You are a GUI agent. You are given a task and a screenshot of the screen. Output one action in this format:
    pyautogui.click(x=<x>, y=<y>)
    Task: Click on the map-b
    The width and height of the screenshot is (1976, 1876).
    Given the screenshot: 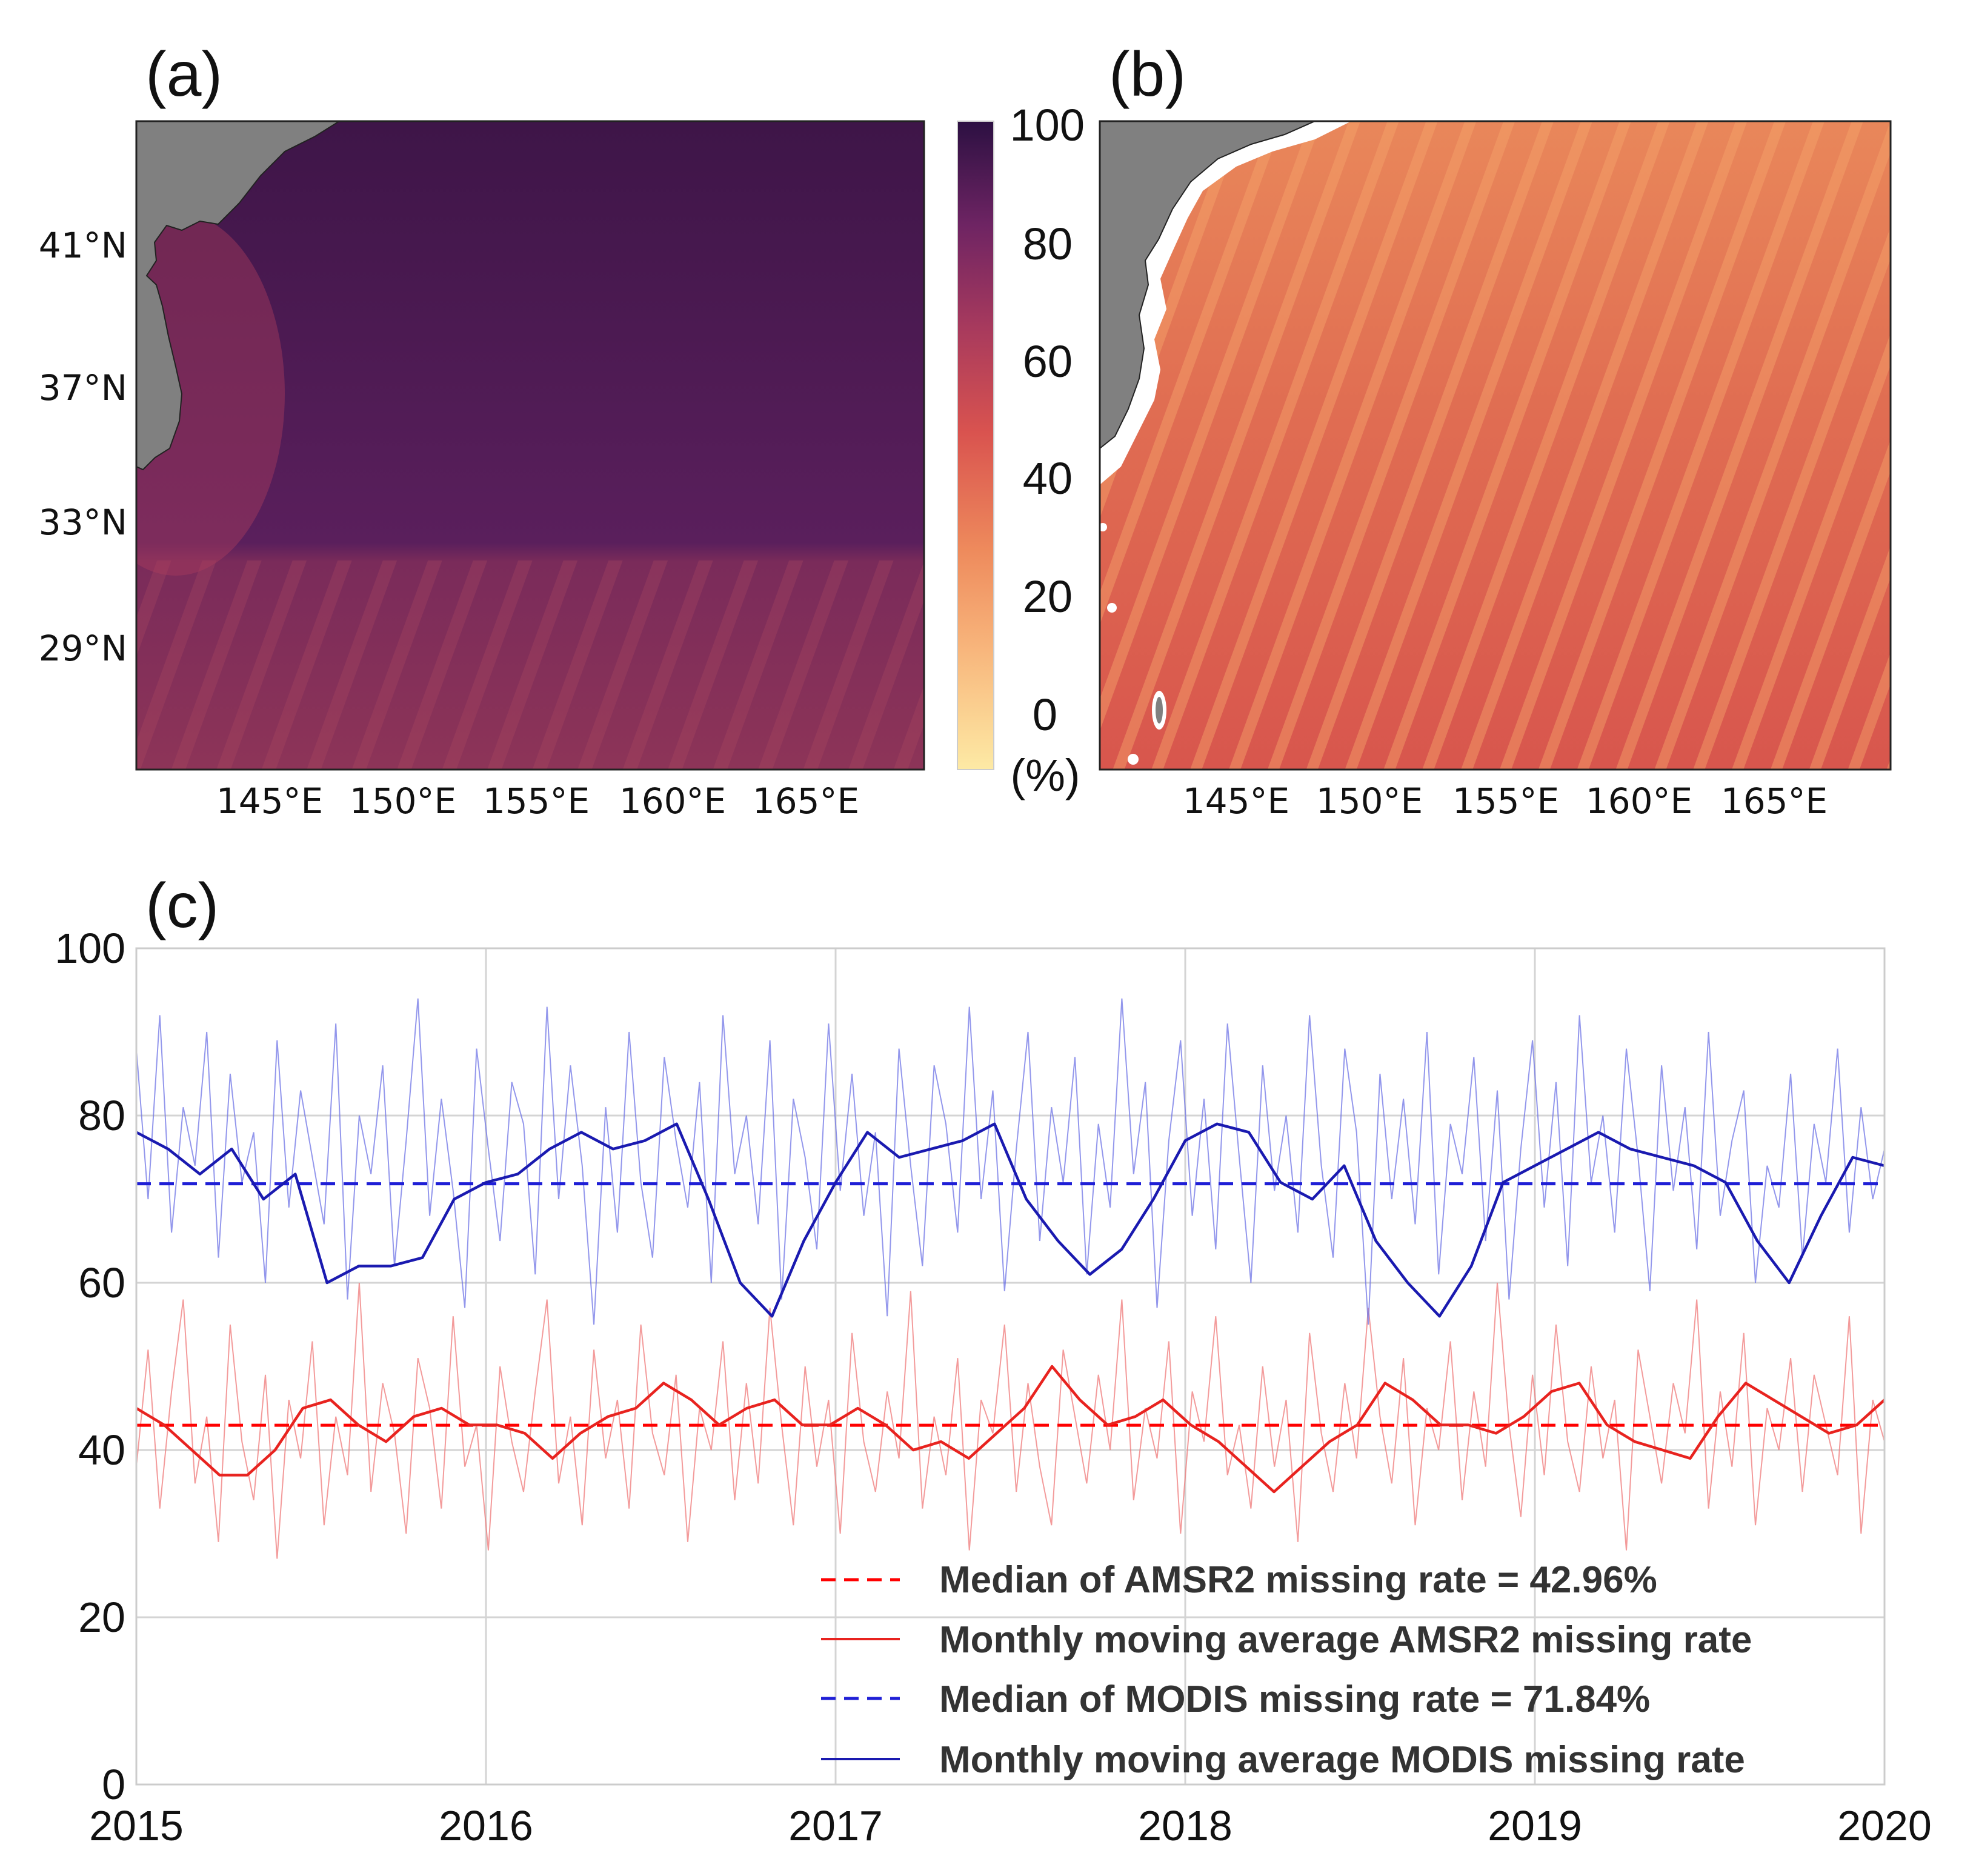 What is the action you would take?
    pyautogui.click(x=1495, y=445)
    